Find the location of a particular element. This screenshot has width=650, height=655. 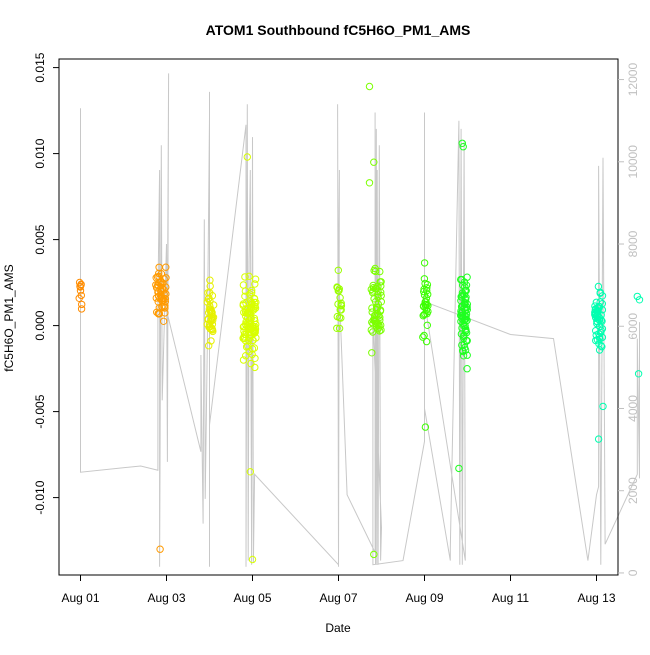

y-tick-label: -0.010 is located at coordinates (40, 497).